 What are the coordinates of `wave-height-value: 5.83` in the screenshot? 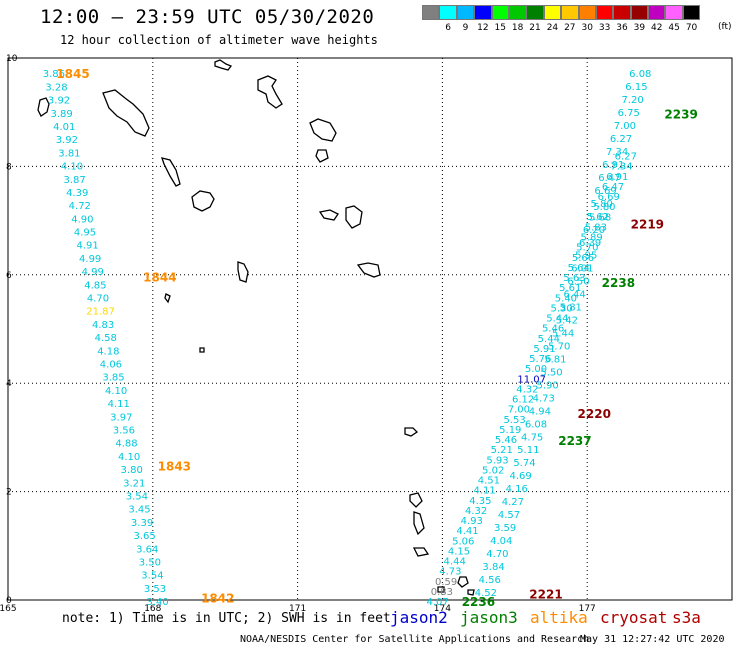 It's located at (596, 227).